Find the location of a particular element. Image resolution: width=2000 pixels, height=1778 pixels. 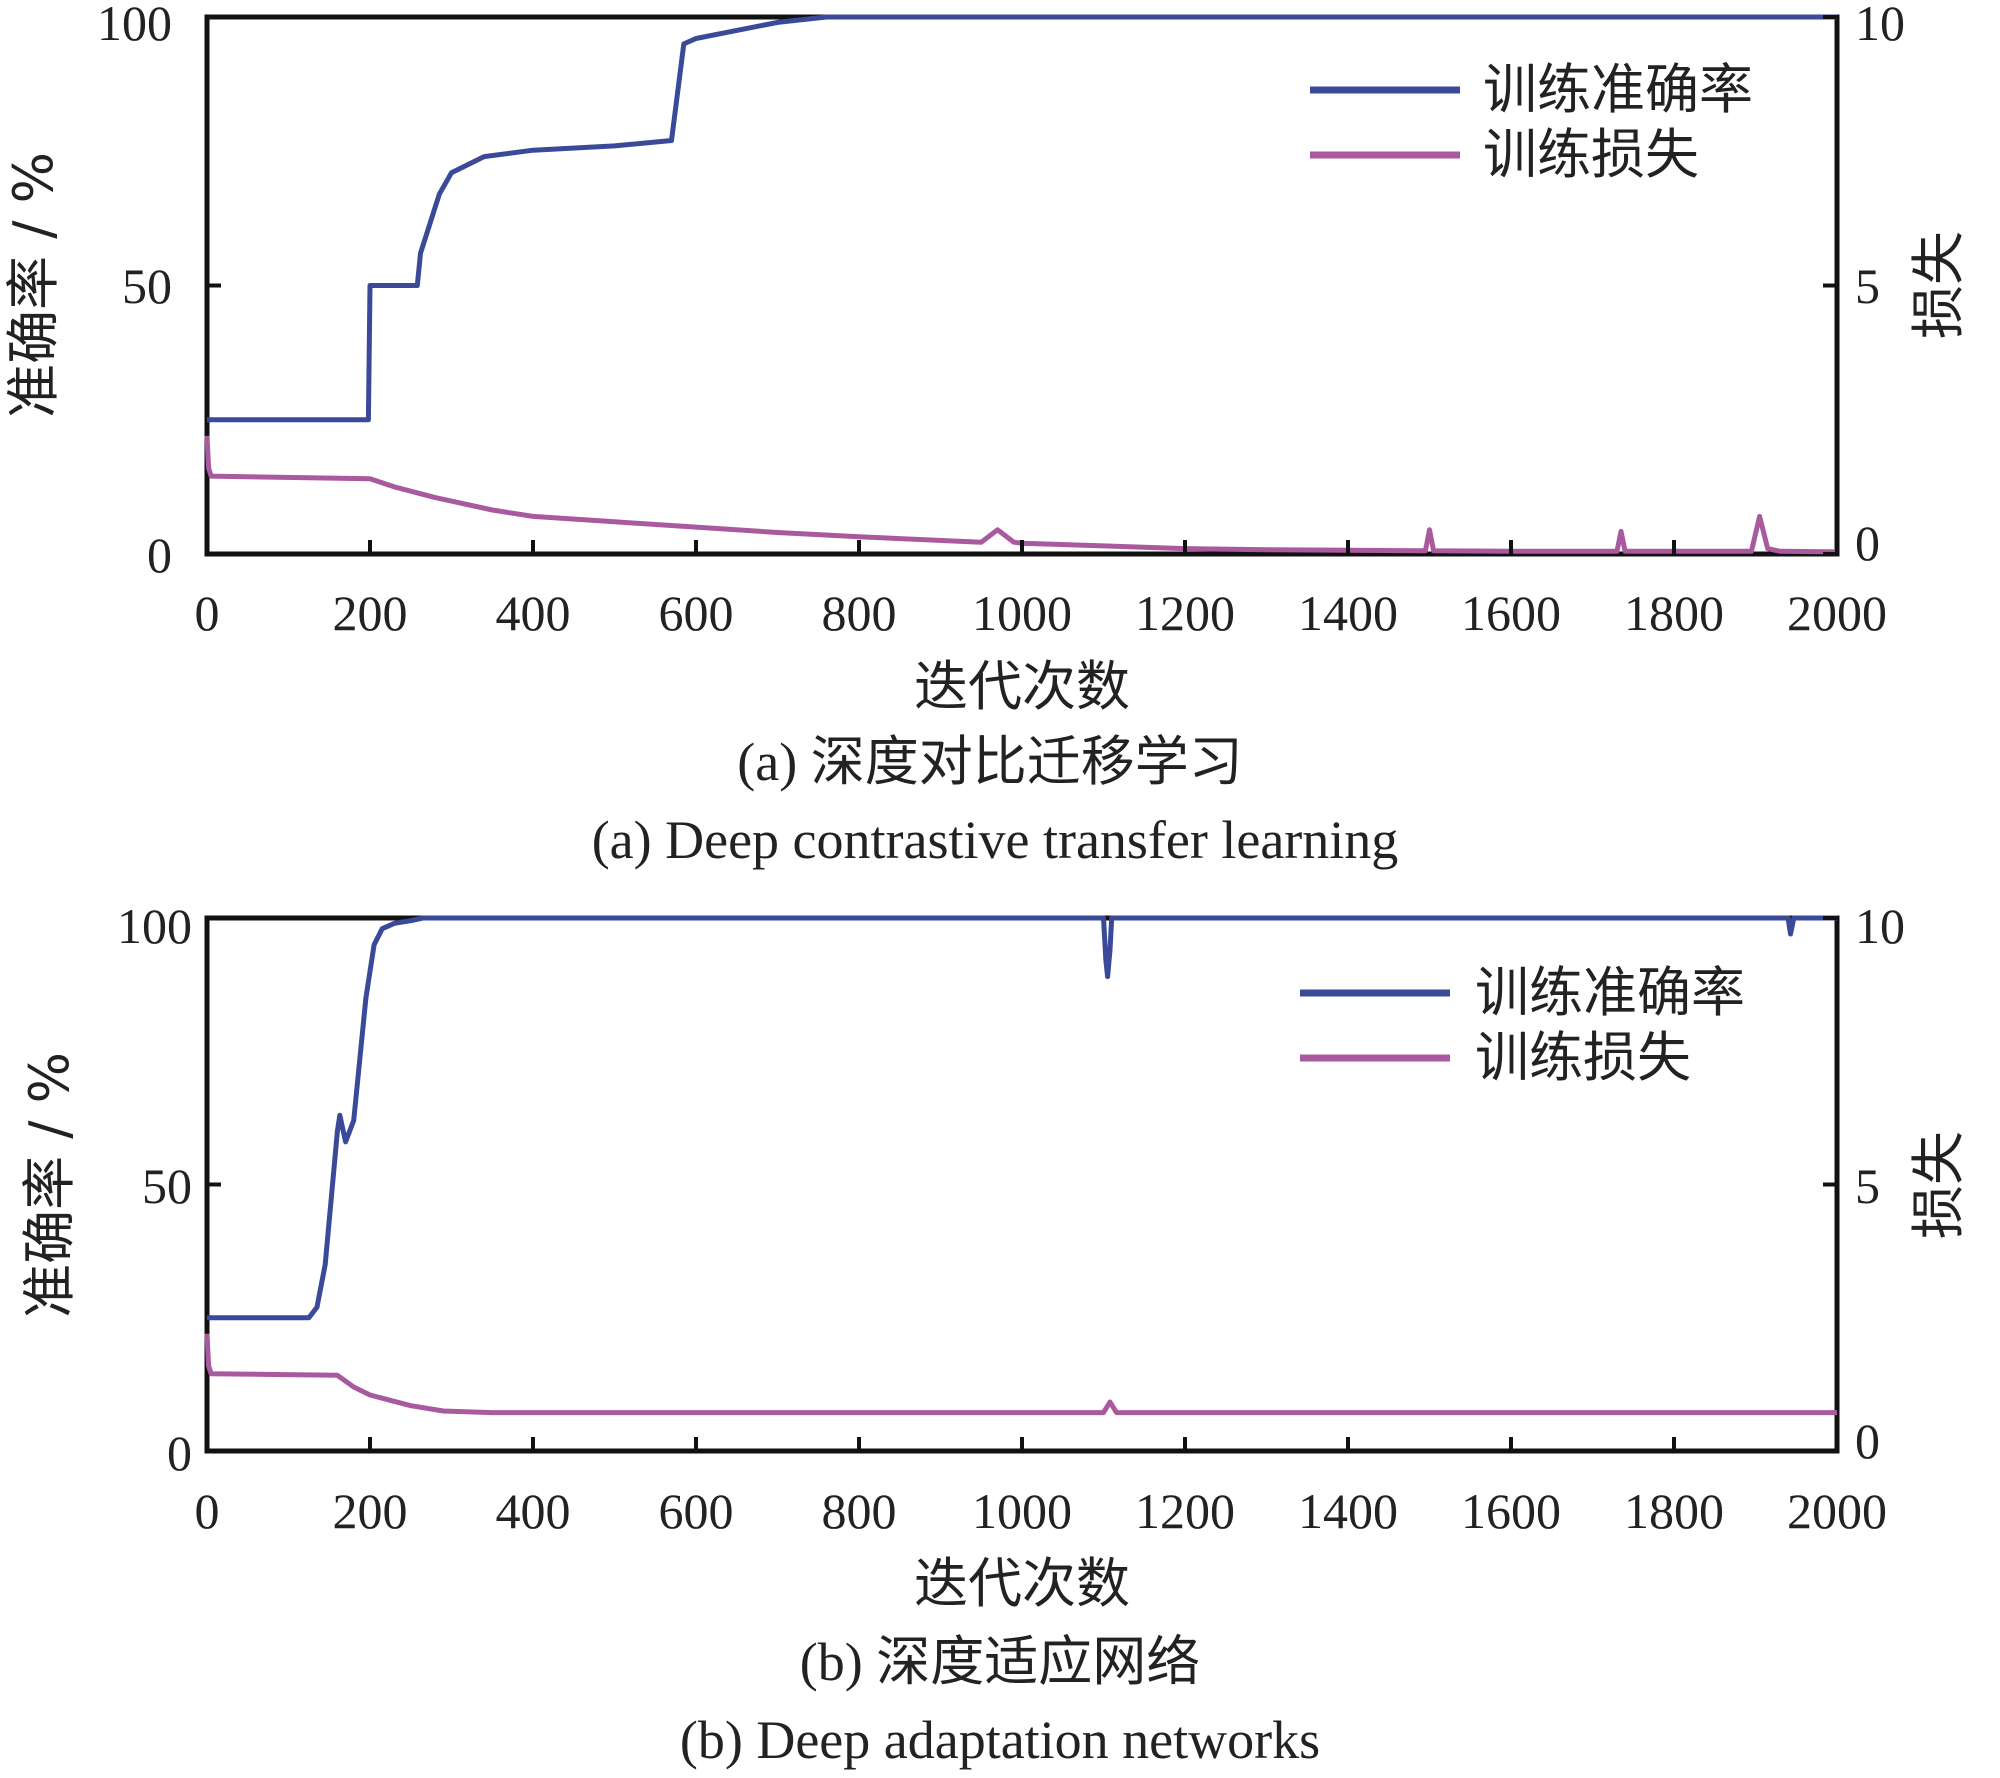

caption-chinese: (b) 深度适应网络 is located at coordinates (1000, 1662).